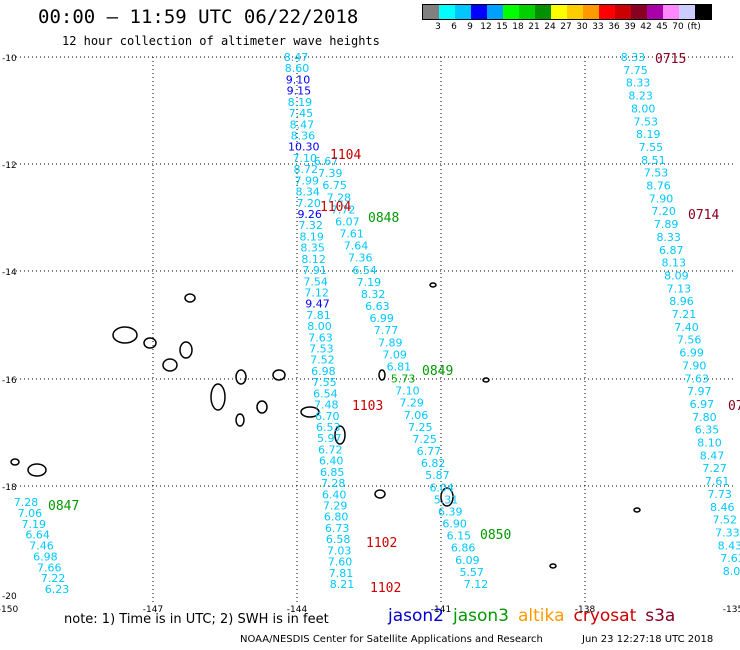  What do you see at coordinates (339, 197) in the screenshot?
I see `wave-height-value: 7.28` at bounding box center [339, 197].